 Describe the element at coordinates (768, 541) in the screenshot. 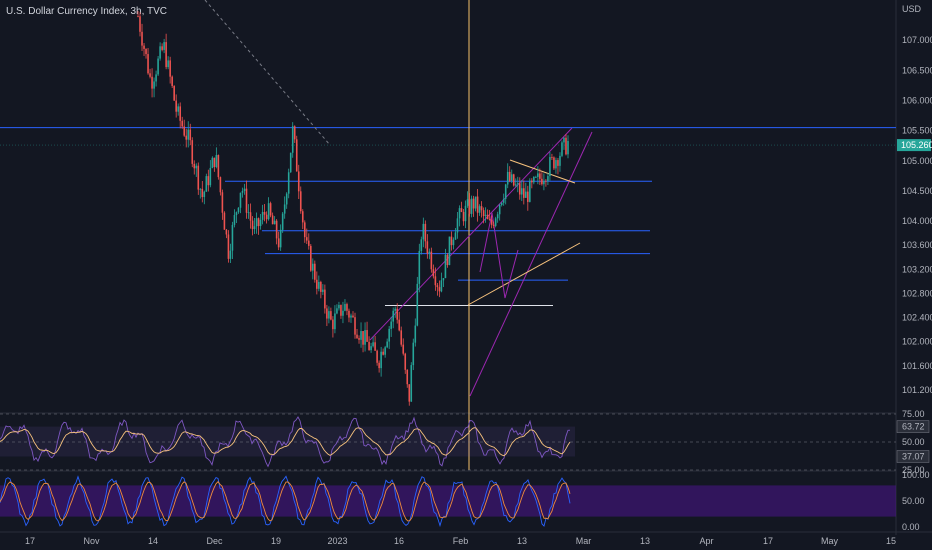

I see `time-tick-label: 17` at that location.